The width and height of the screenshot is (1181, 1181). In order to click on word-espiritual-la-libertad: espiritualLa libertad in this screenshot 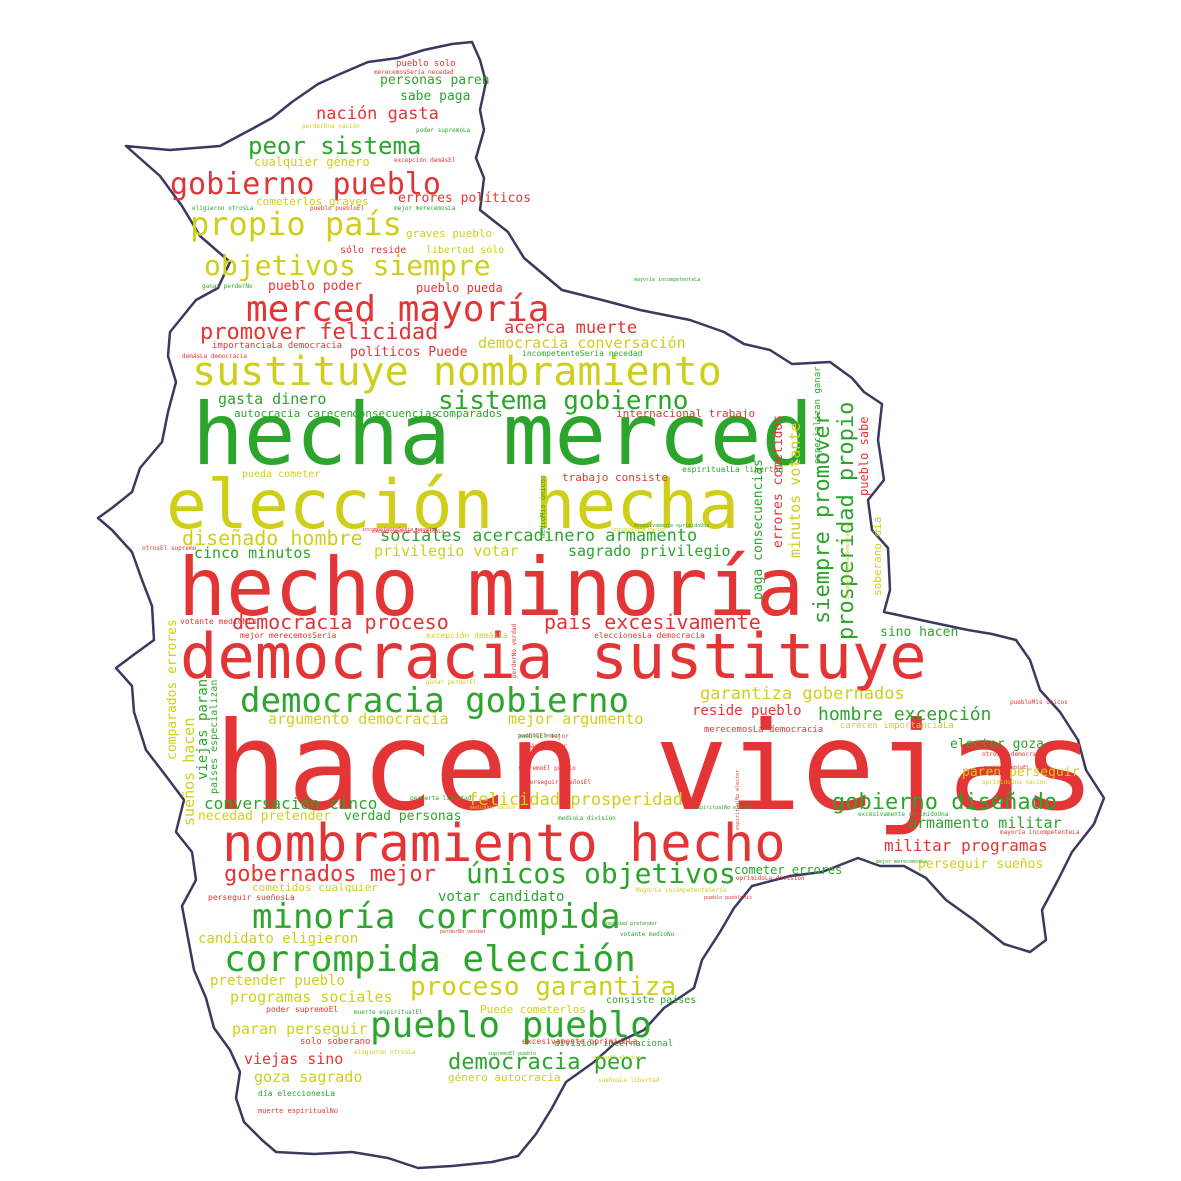, I will do `click(733, 469)`.